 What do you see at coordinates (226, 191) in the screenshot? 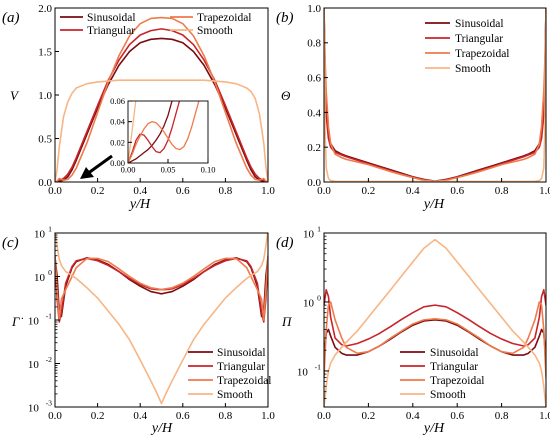
I see `panel-a-xtick-label: 0.8` at bounding box center [226, 191].